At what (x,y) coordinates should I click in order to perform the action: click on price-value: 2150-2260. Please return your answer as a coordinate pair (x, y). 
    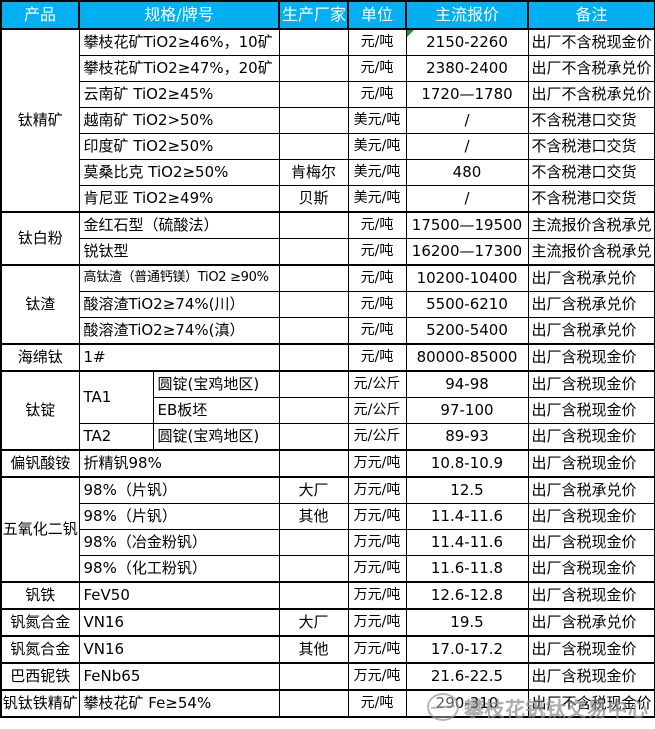
    Looking at the image, I should click on (467, 42).